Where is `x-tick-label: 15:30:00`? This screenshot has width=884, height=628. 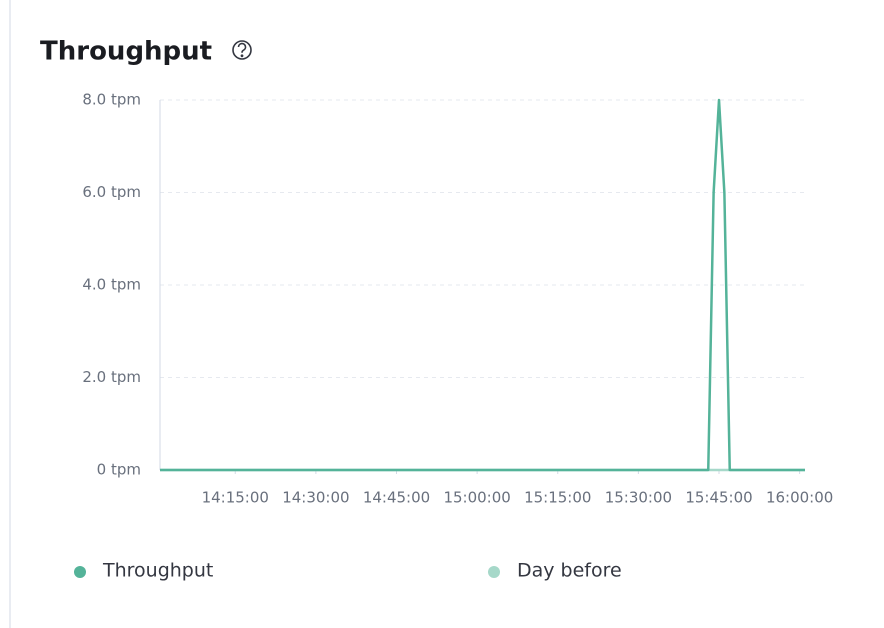 x-tick-label: 15:30:00 is located at coordinates (638, 498).